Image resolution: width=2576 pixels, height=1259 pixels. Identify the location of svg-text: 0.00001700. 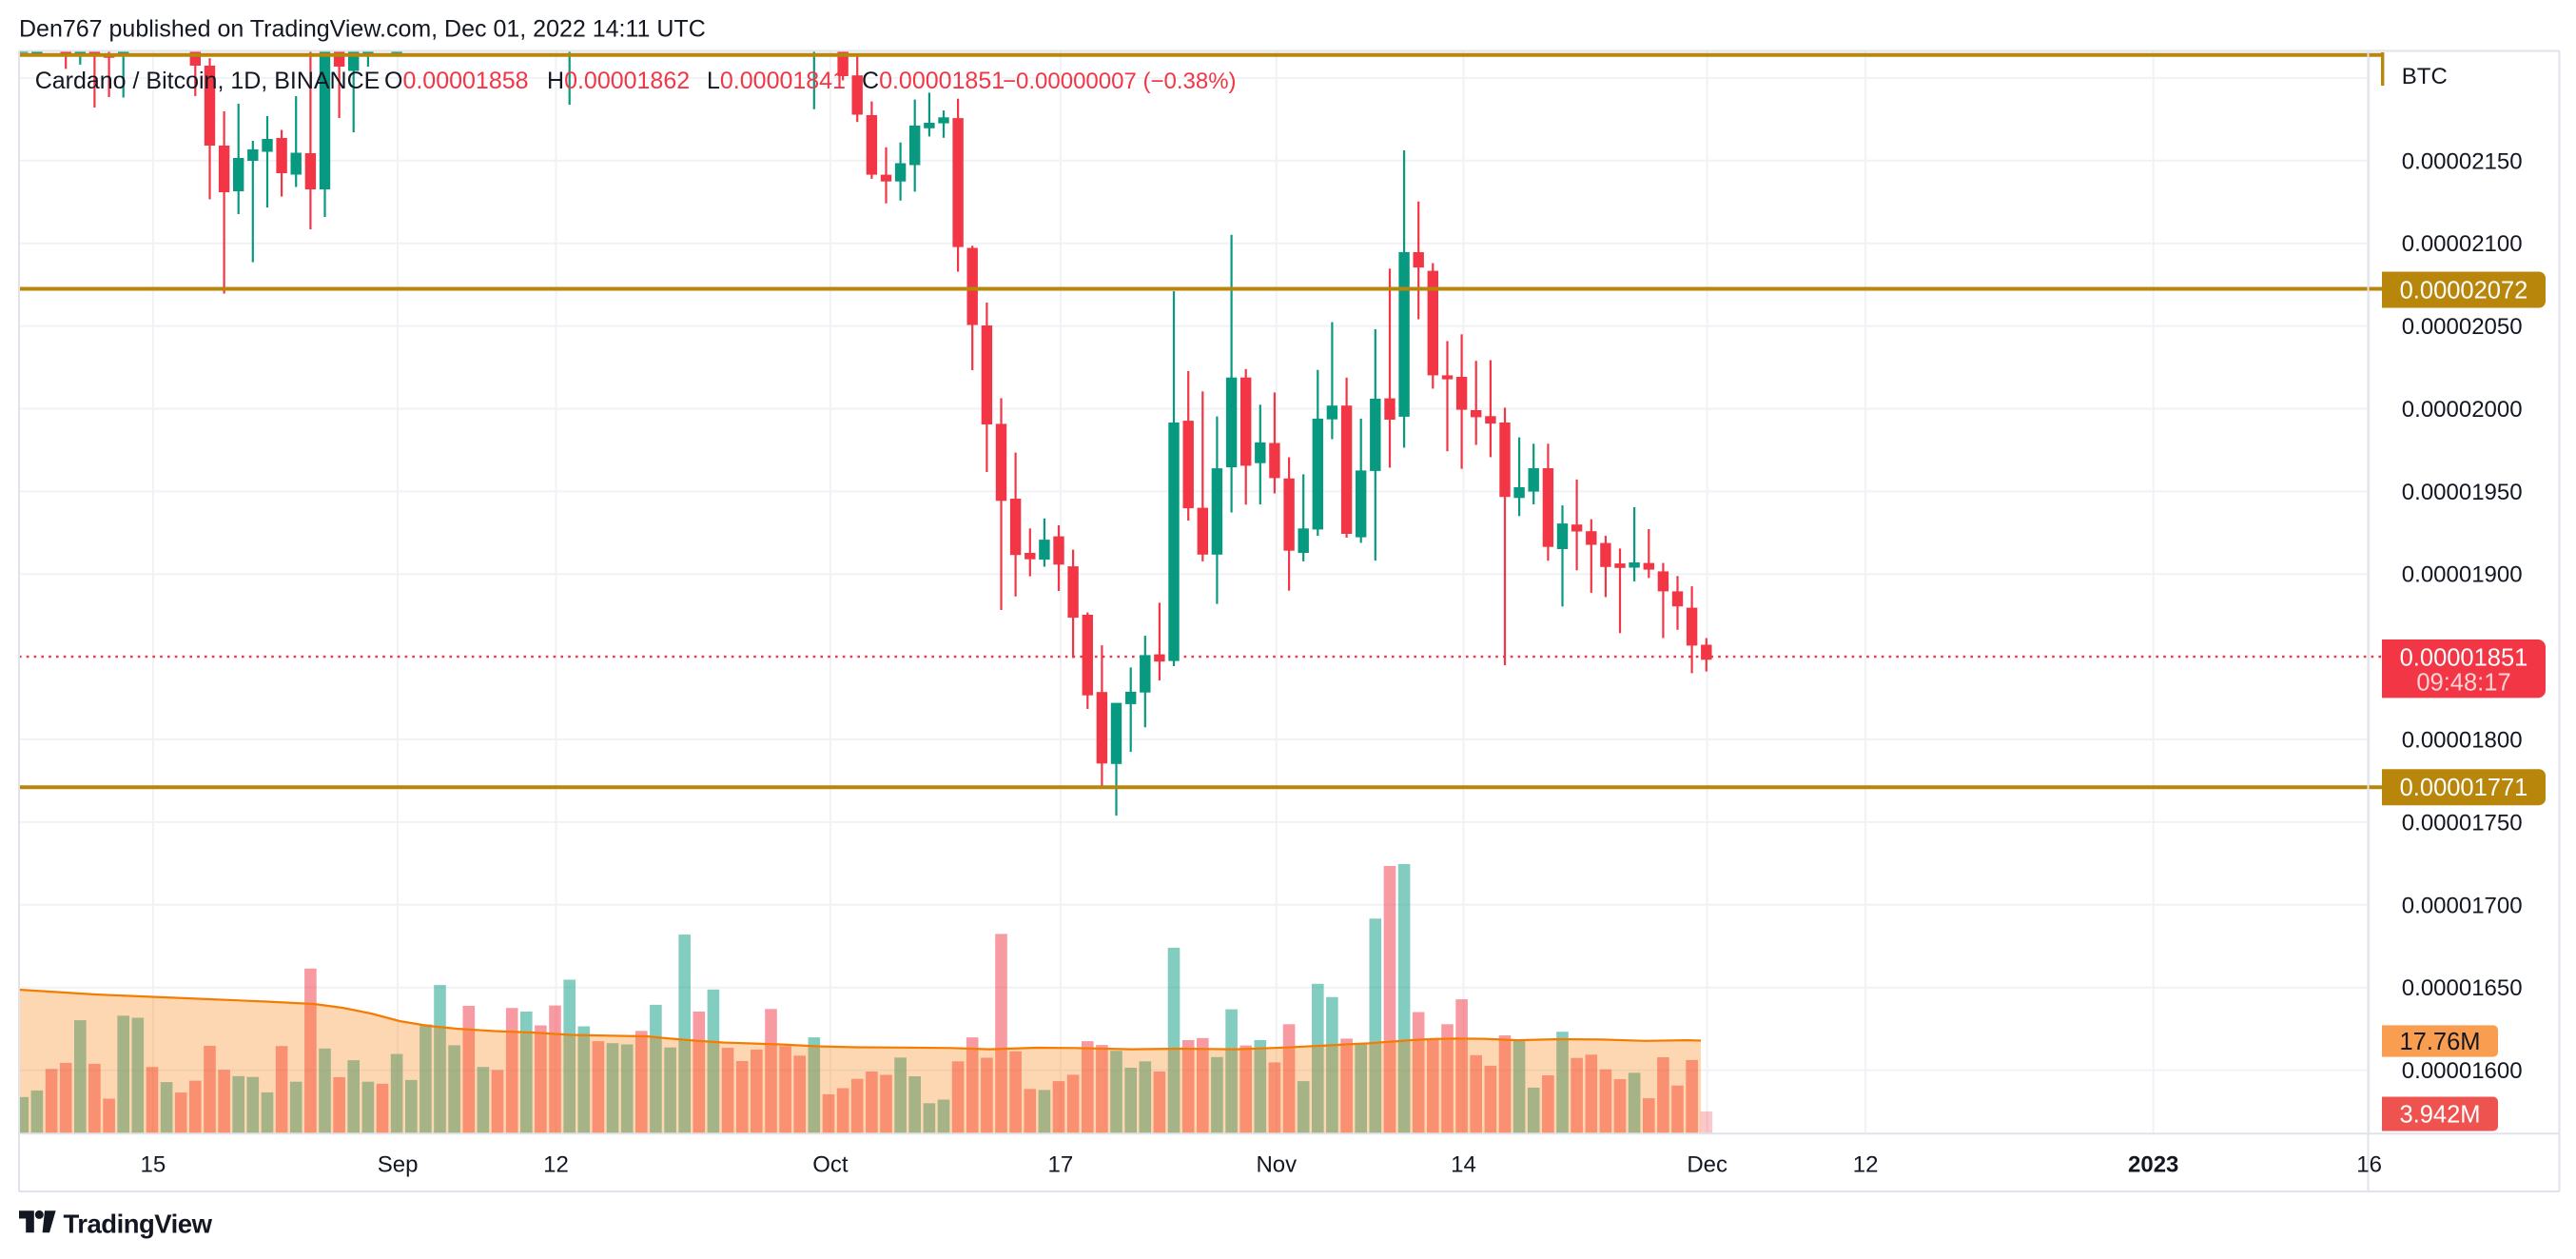
(2462, 905).